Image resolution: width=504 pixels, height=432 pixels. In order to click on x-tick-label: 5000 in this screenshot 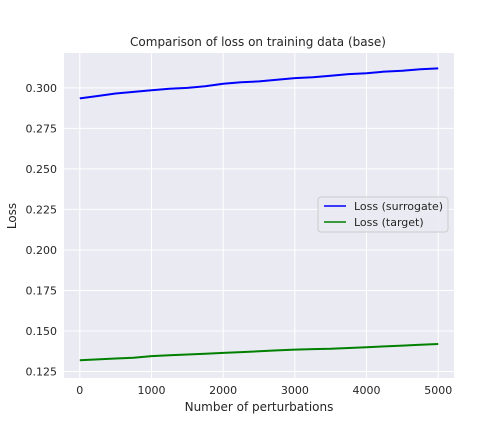, I will do `click(438, 390)`.